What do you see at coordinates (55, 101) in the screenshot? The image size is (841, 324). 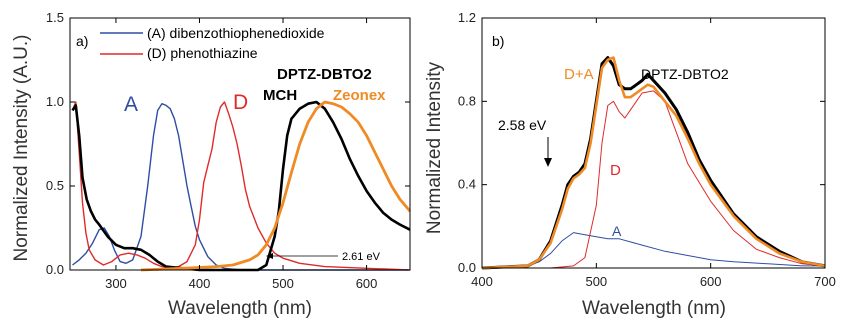 I see `panel-a-y-tick-label-2: 1.0` at bounding box center [55, 101].